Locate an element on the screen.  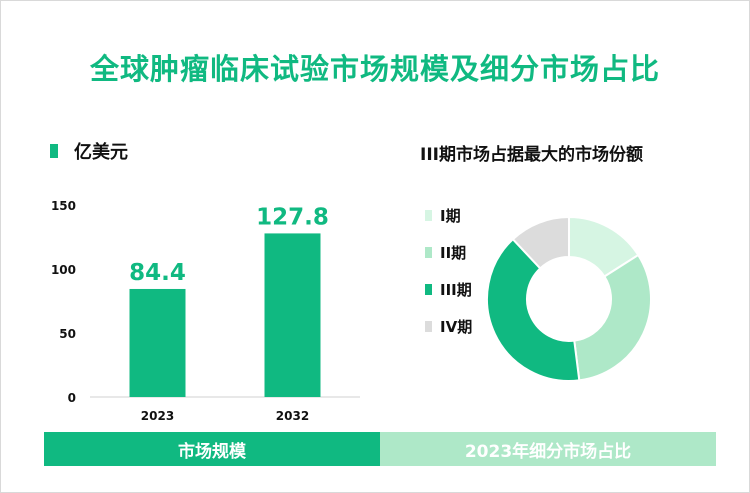
page-title: 全球肿瘤临床试验市场规模及细分市场占比 is located at coordinates (374, 69).